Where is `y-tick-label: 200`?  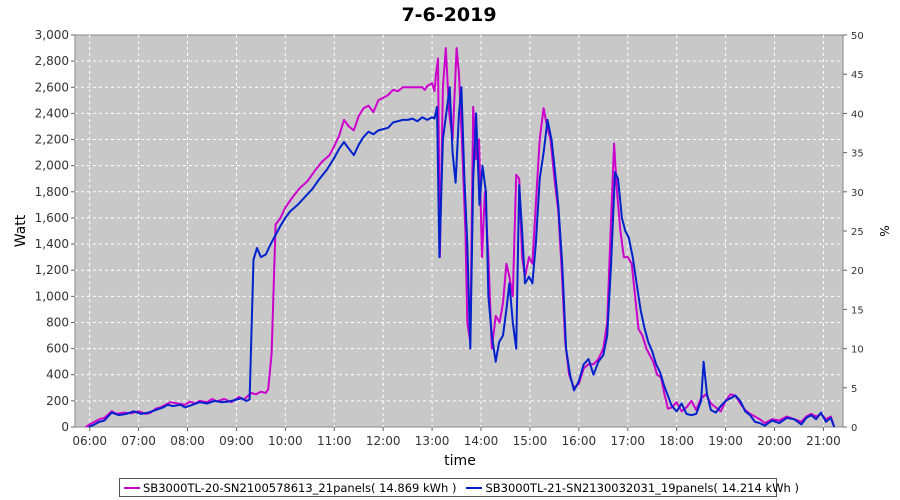 y-tick-label: 200 is located at coordinates (57, 401).